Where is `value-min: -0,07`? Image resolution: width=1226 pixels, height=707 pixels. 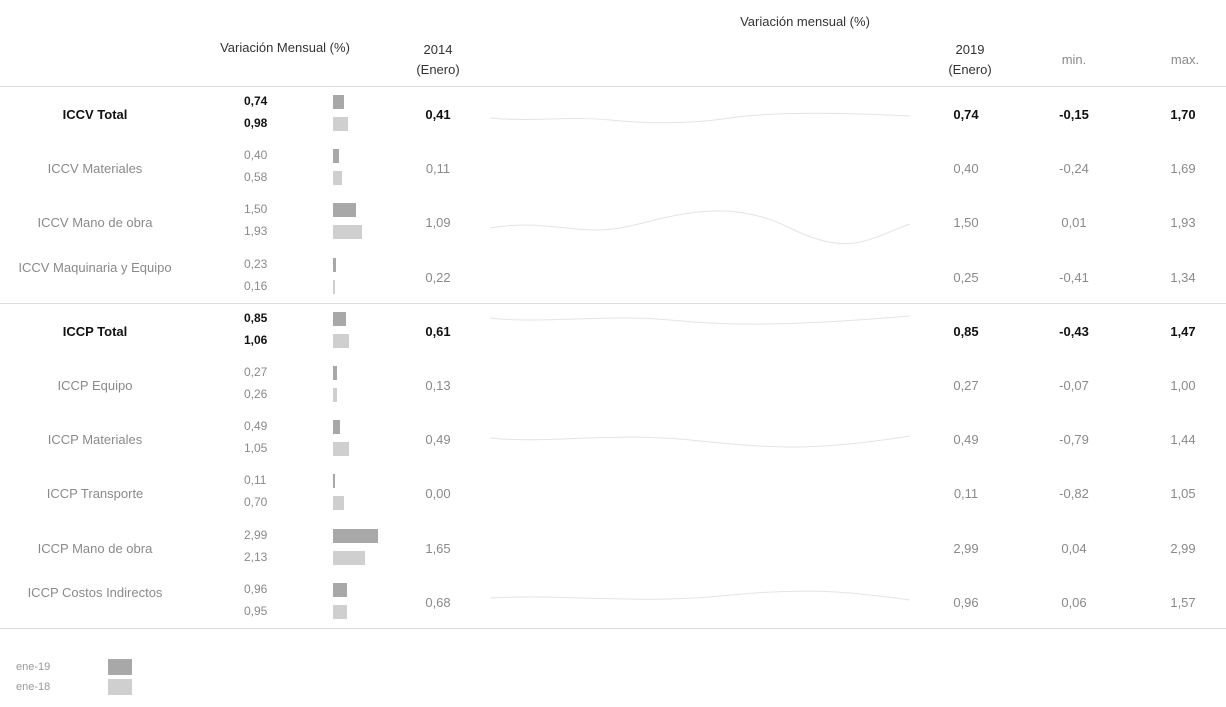 value-min: -0,07 is located at coordinates (1074, 386).